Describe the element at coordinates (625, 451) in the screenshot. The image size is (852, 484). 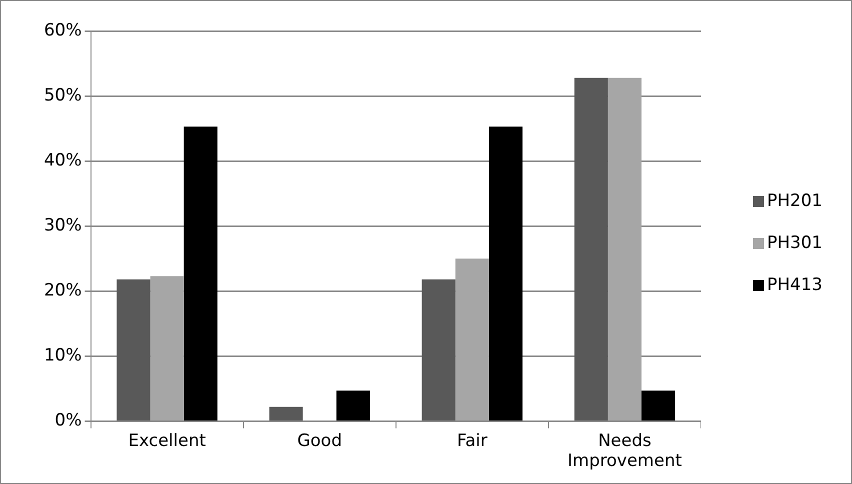
I see `x-tick-label: Needs Improvement` at that location.